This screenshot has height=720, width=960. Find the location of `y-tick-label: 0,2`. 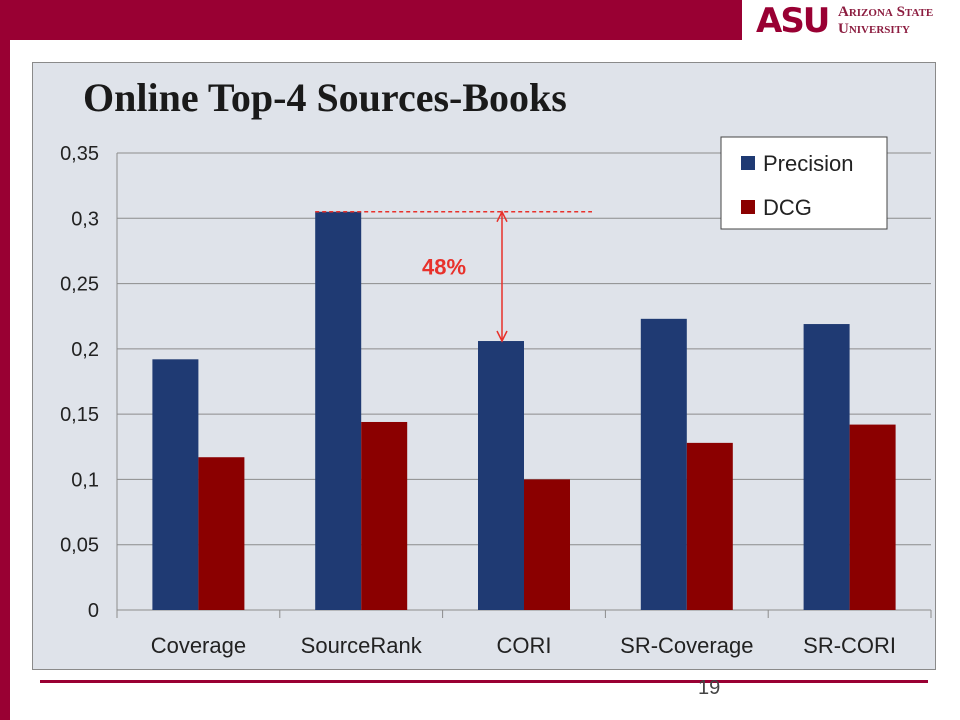

y-tick-label: 0,2 is located at coordinates (85, 350).